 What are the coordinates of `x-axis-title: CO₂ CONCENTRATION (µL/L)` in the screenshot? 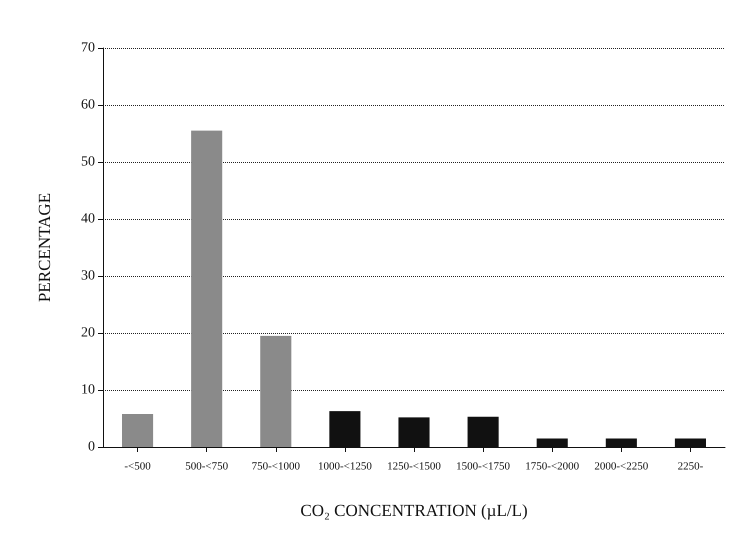 It's located at (414, 510).